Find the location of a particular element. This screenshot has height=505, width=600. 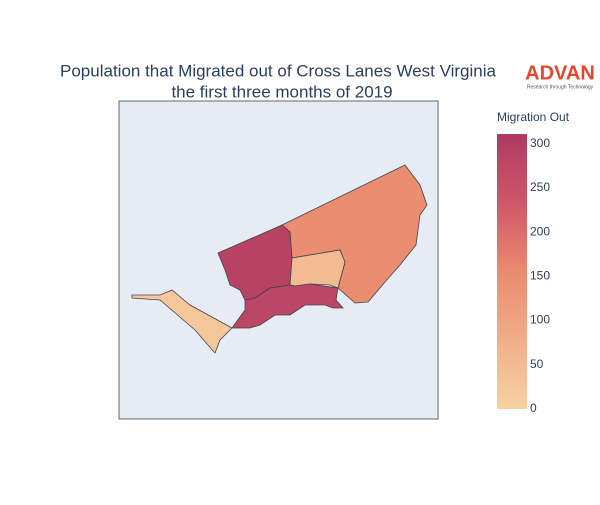

colorbar-tick-label: 200 is located at coordinates (540, 231).